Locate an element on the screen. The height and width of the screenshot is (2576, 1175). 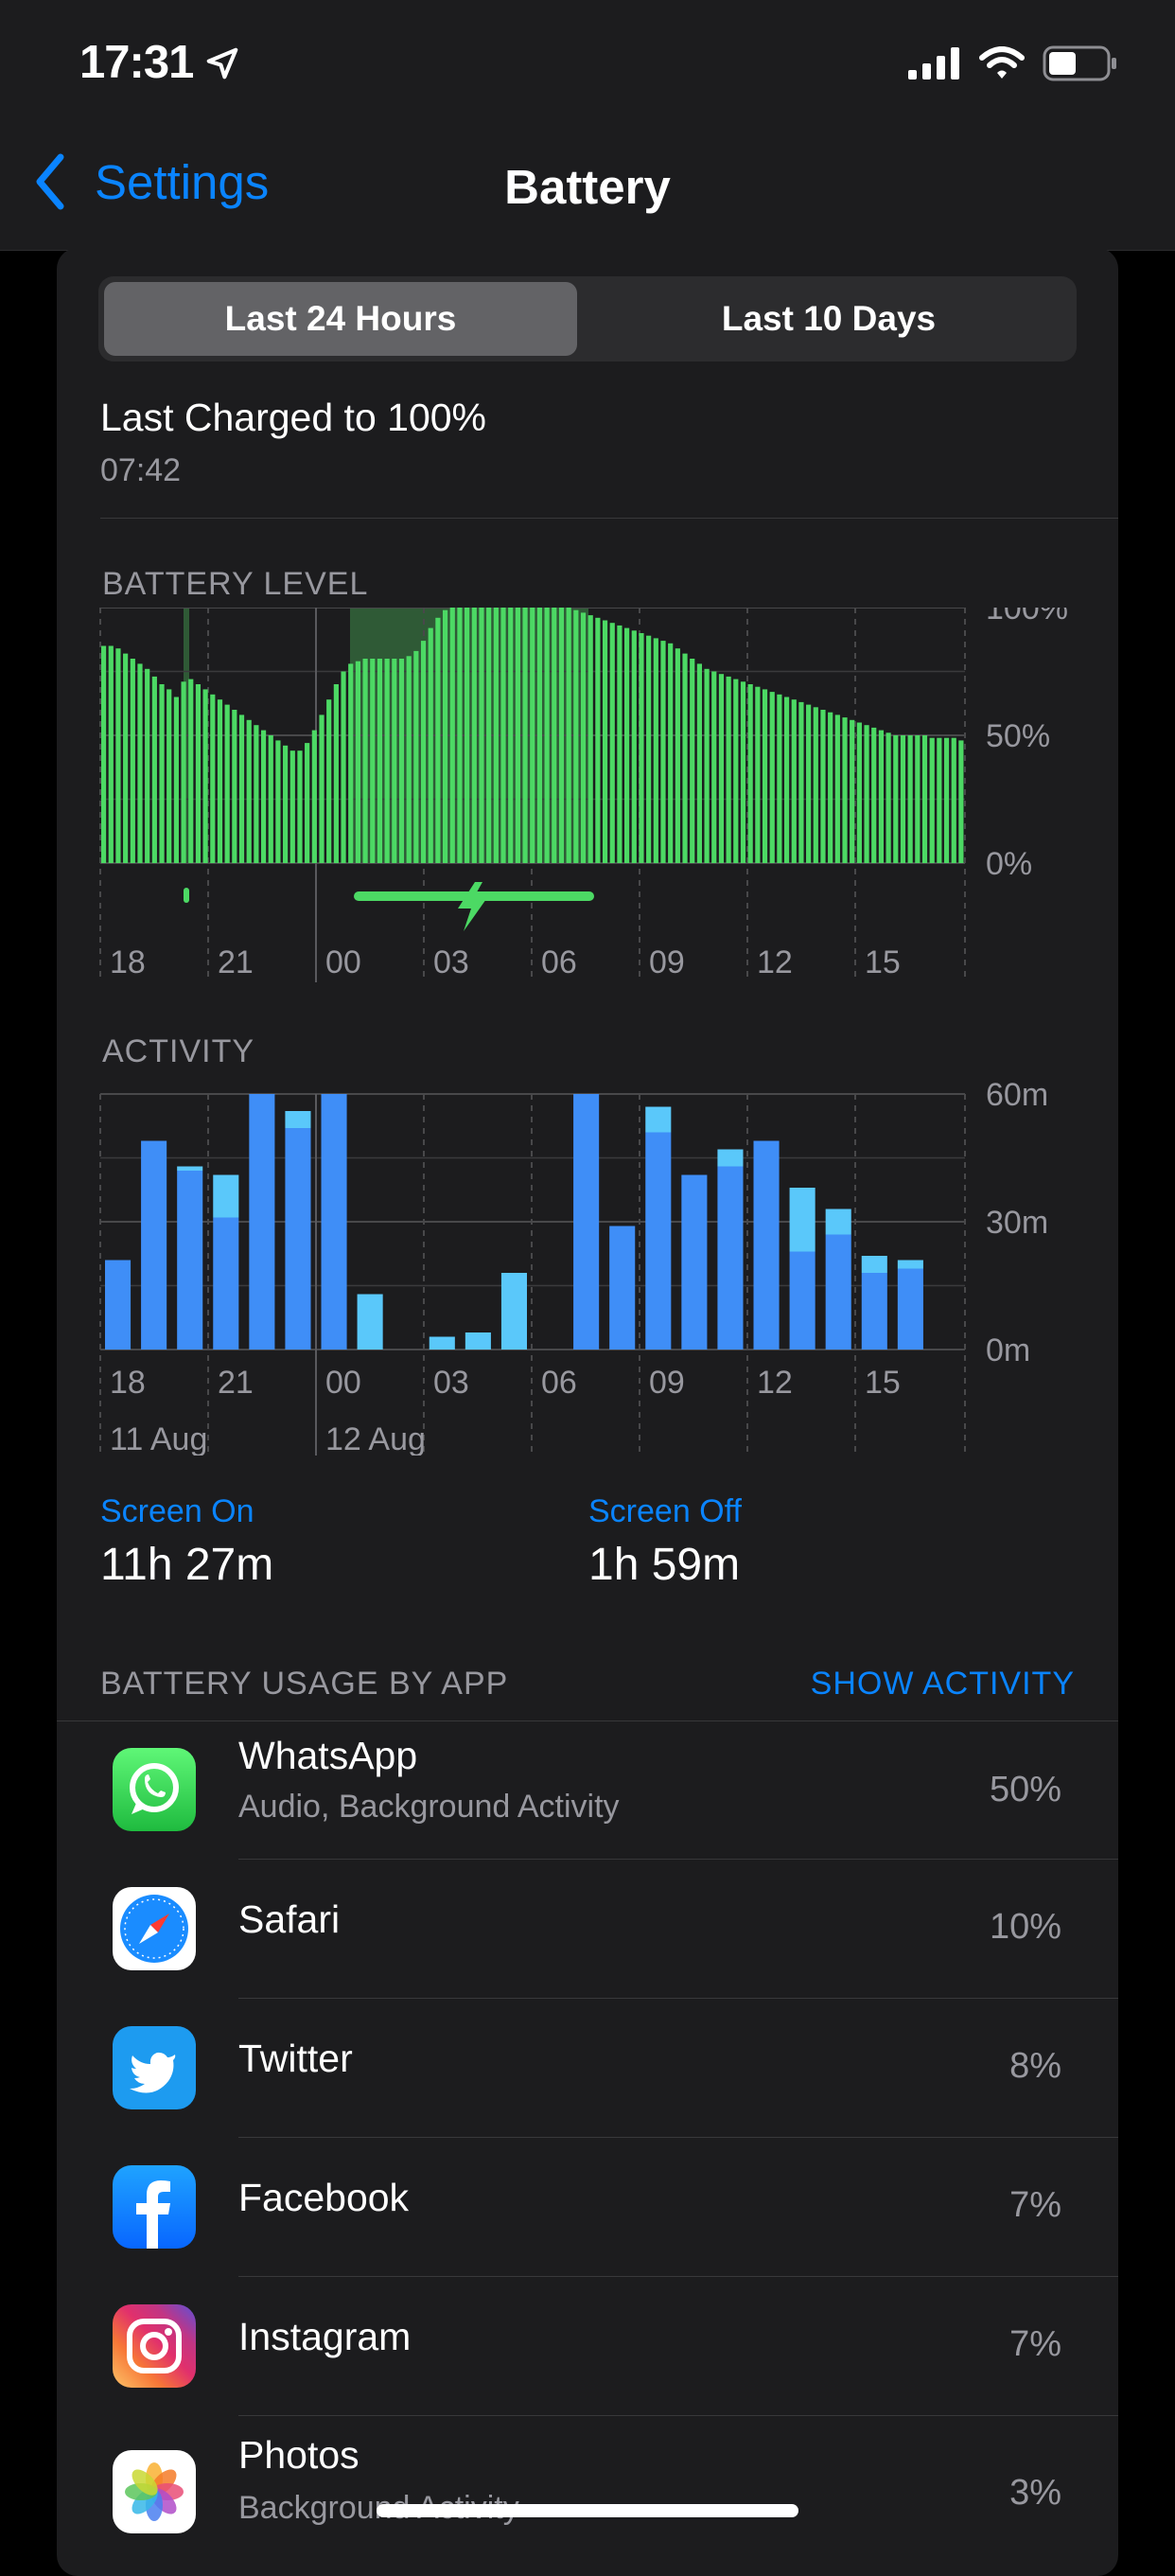
app-row-instagram: Instagram 7% is located at coordinates (587, 2346).